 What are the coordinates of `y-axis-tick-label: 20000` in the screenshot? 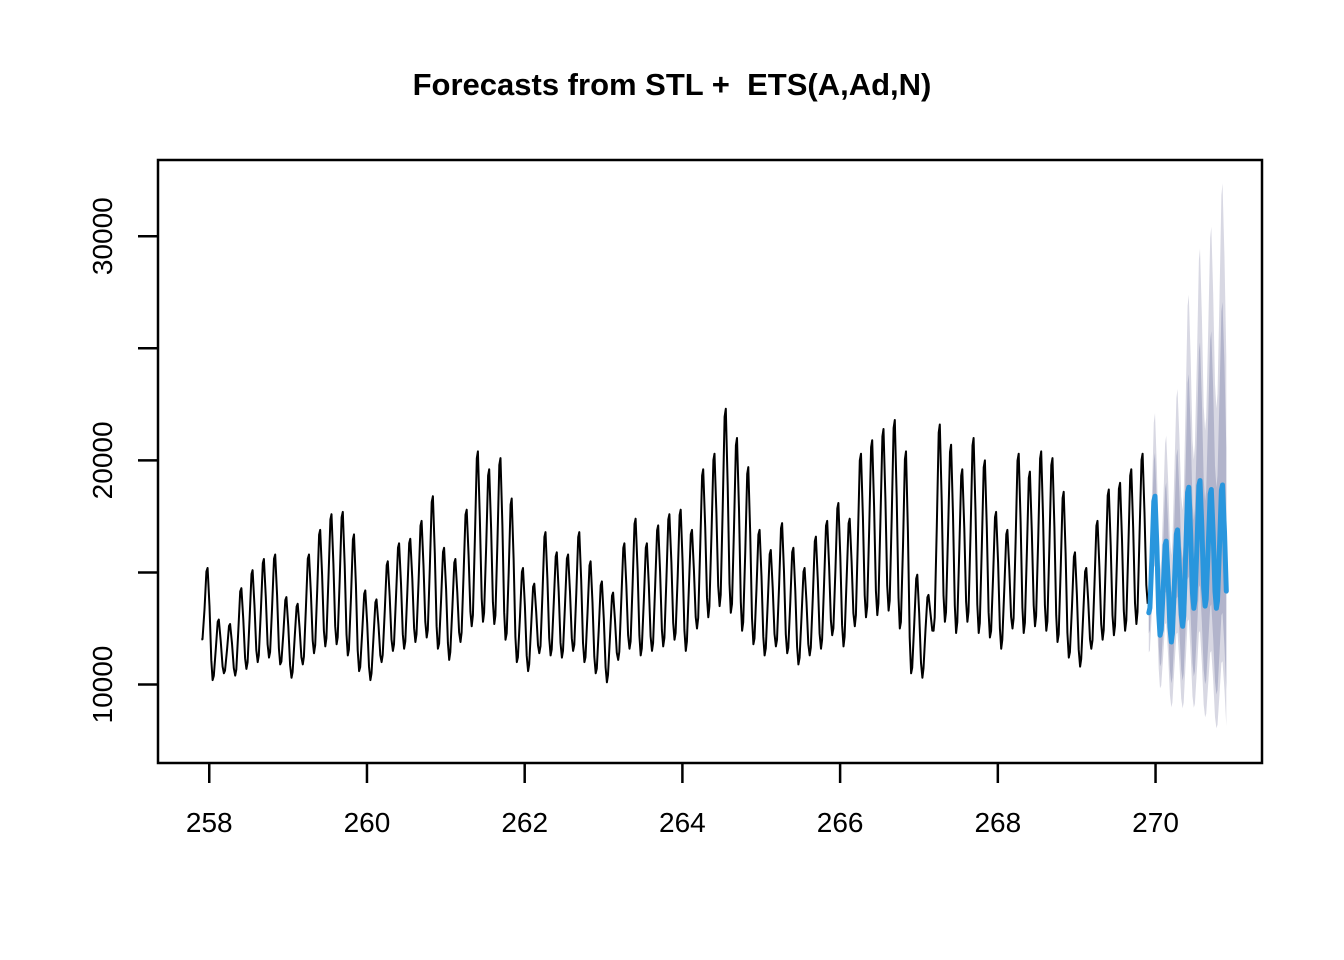 It's located at (102, 460).